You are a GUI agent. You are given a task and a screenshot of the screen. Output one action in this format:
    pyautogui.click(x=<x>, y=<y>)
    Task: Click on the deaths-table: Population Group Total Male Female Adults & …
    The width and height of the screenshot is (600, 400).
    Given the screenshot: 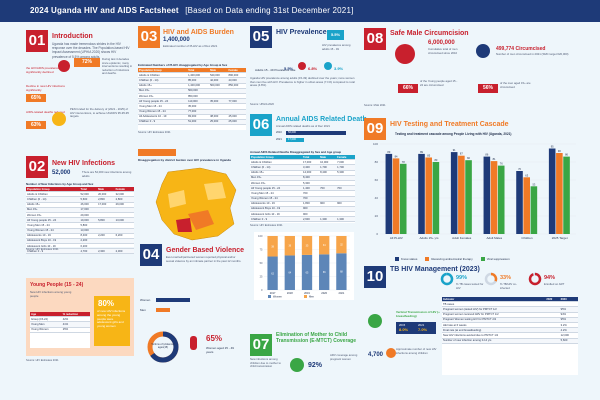 What is the action you would take?
    pyautogui.click(x=302, y=189)
    